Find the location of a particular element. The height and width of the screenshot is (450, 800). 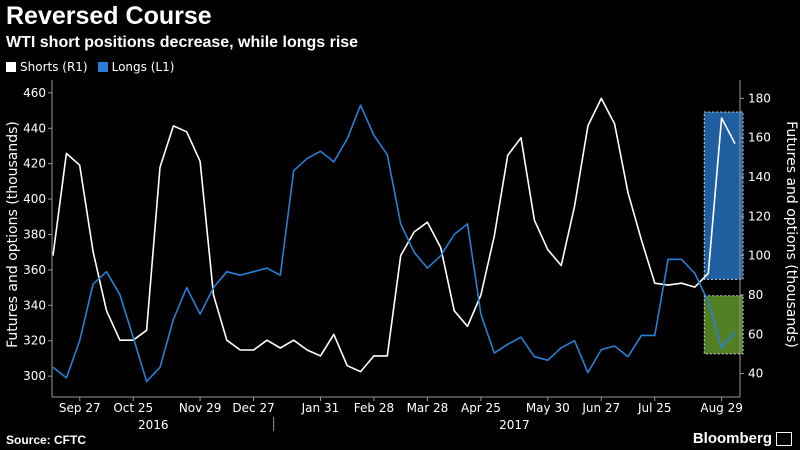

left-tick-label: 360 is located at coordinates (34, 270).